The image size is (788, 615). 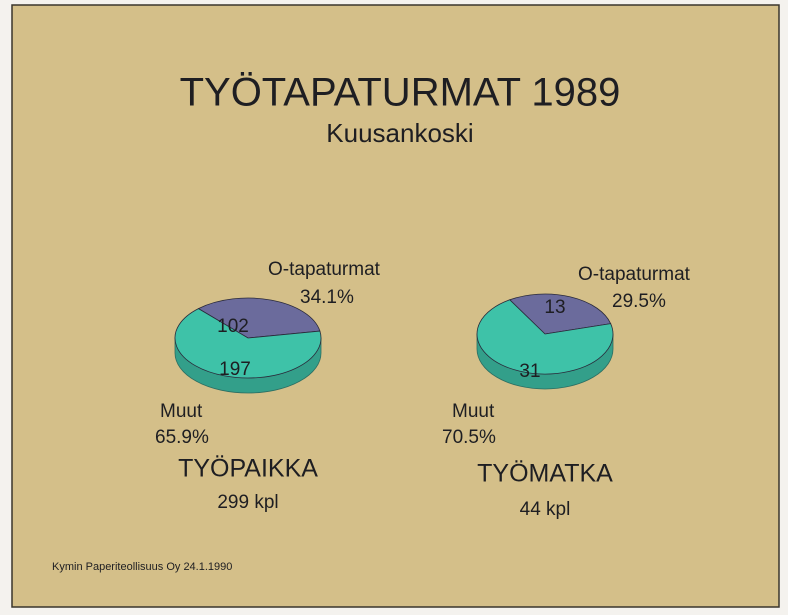 I want to click on pie-total: 44 kpl, so click(x=545, y=509).